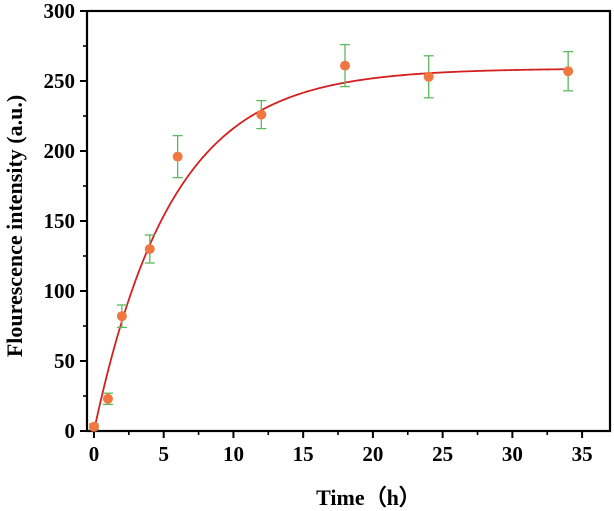  What do you see at coordinates (303, 454) in the screenshot?
I see `x-tick-label: 15` at bounding box center [303, 454].